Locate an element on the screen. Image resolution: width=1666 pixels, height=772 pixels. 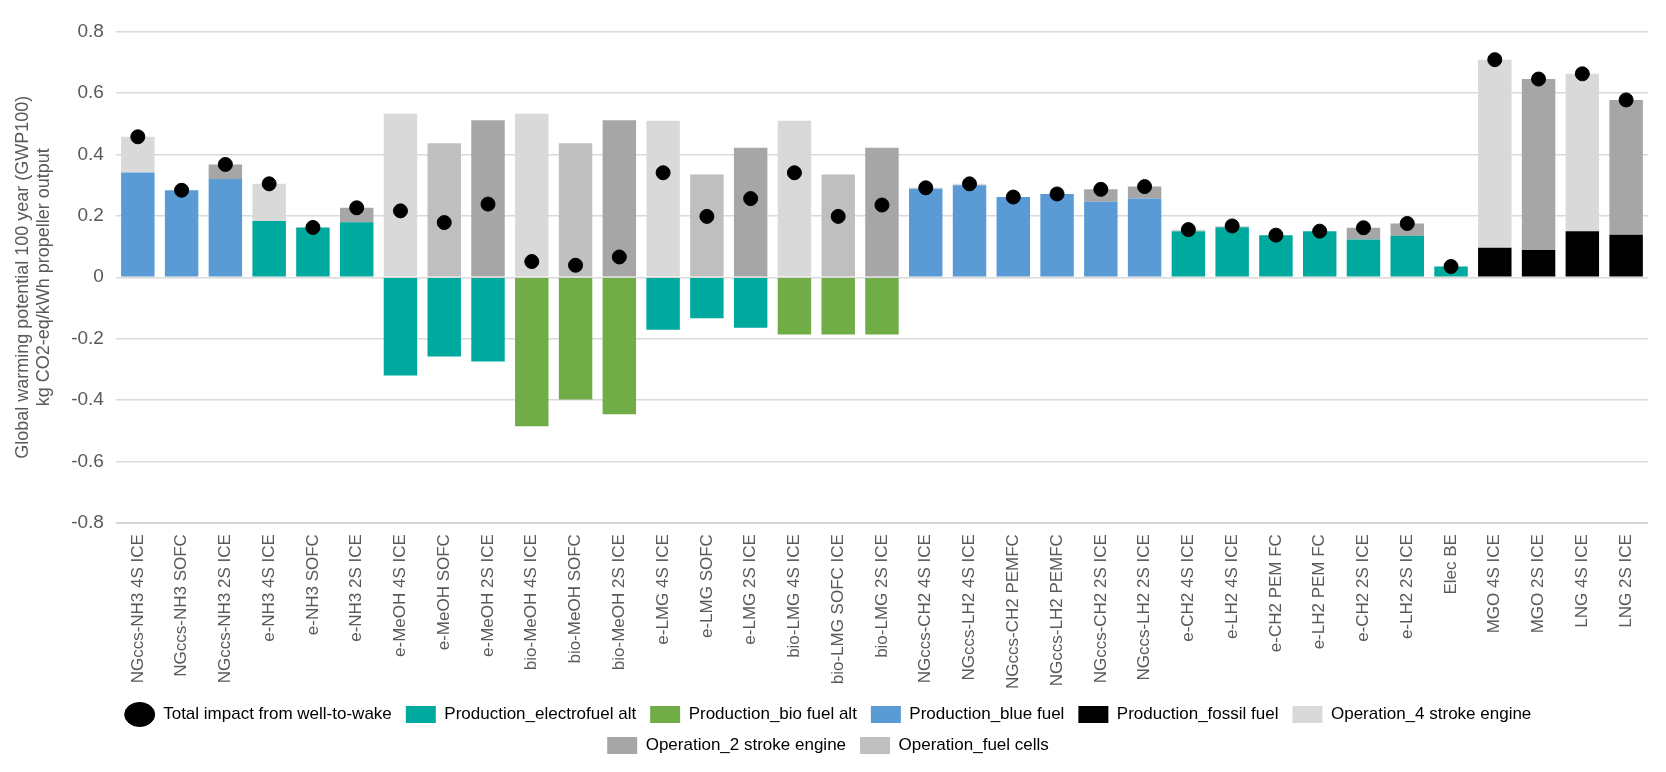
x-tick-label: e-LMG 4S ICE is located at coordinates (662, 589).